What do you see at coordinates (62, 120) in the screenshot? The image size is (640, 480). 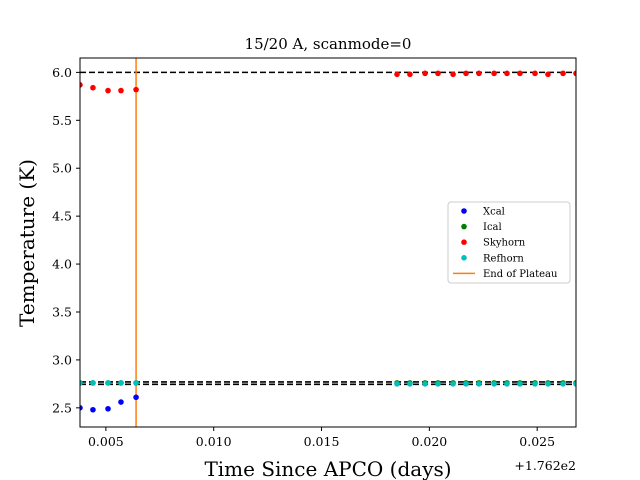 I see `y-tick-label: 5.5` at bounding box center [62, 120].